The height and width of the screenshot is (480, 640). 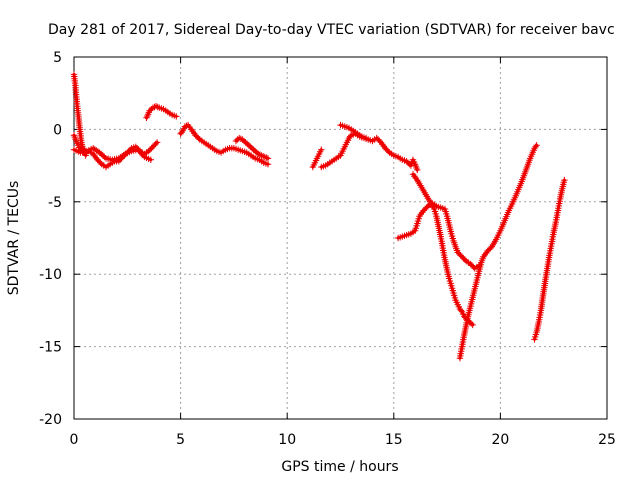 I want to click on x-tick-label: 15, so click(x=394, y=440).